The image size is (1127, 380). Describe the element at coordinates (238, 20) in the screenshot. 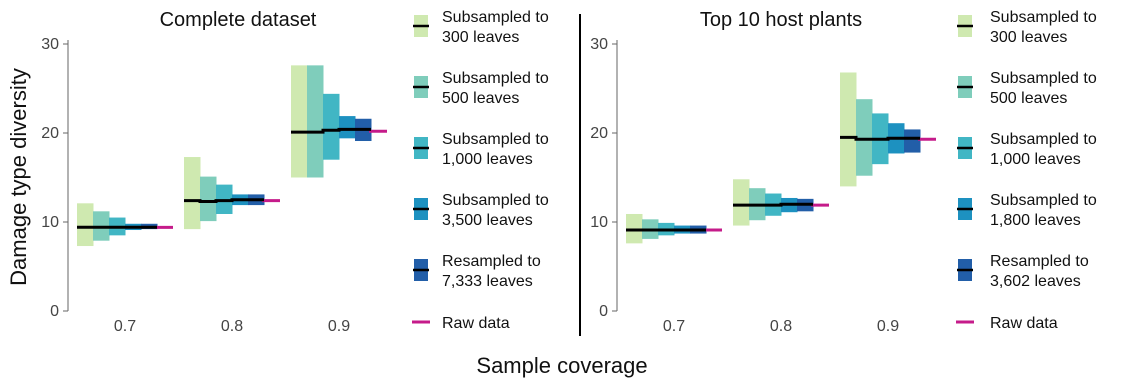

I see `panel-title: Complete dataset` at that location.